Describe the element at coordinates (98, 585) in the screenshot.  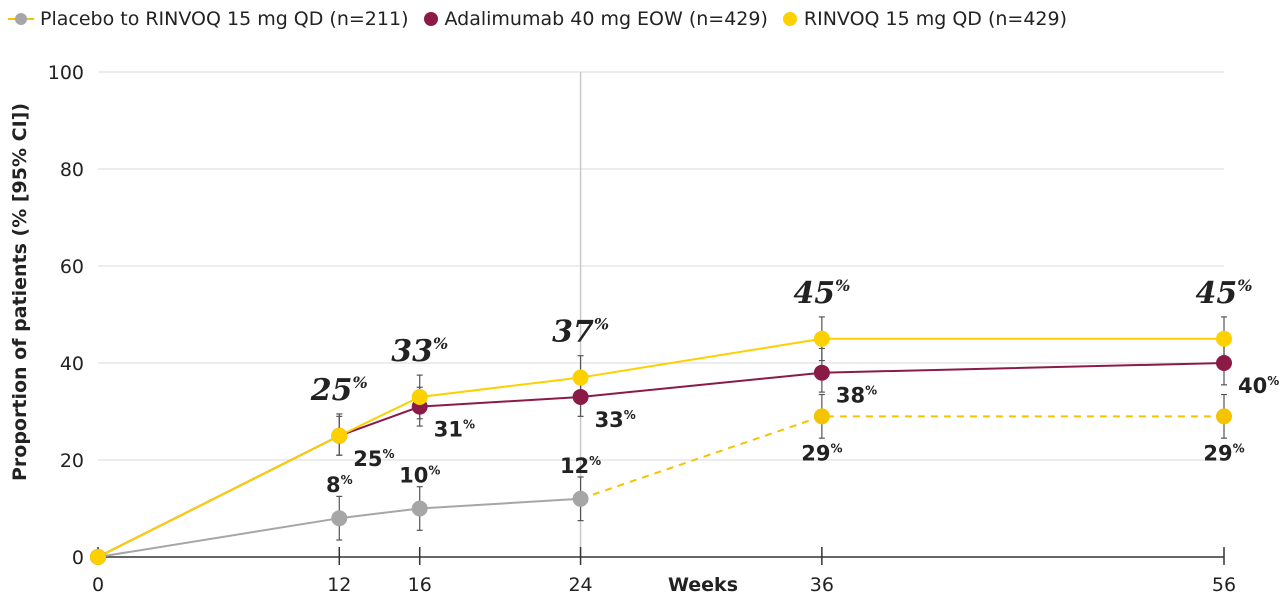
I see `x-tick-label: 0` at that location.